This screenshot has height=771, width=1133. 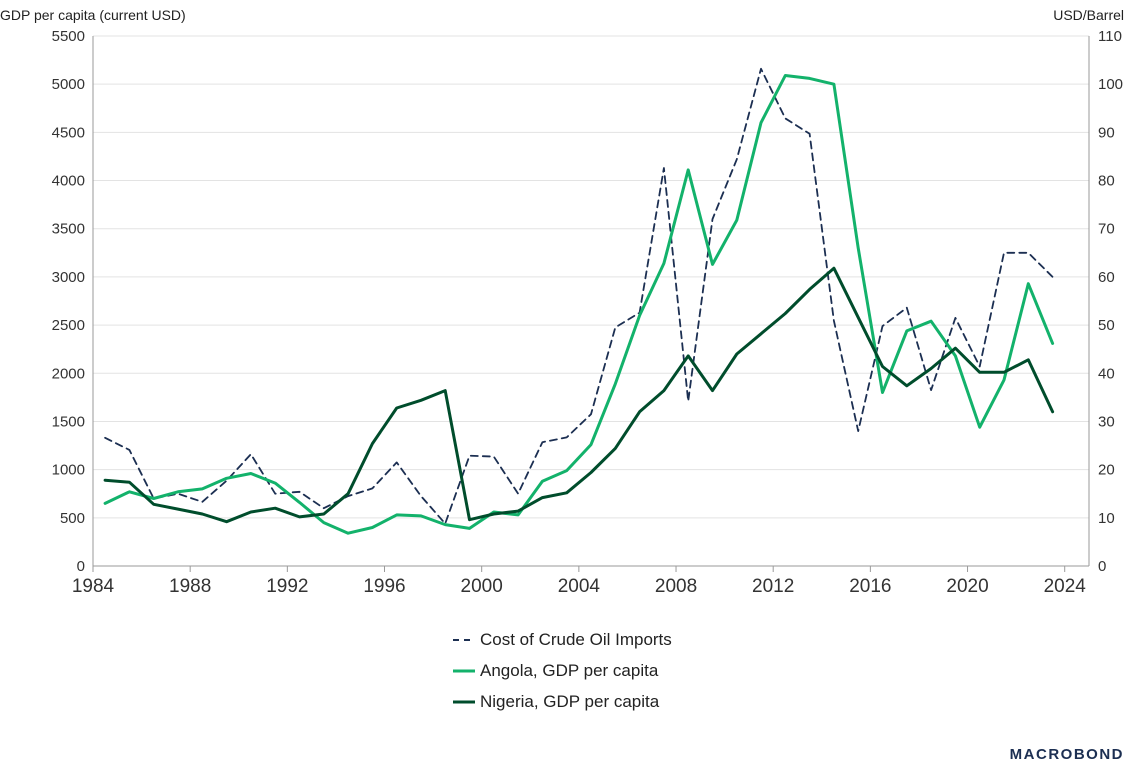 What do you see at coordinates (579, 586) in the screenshot?
I see `x-tick-label: 2004` at bounding box center [579, 586].